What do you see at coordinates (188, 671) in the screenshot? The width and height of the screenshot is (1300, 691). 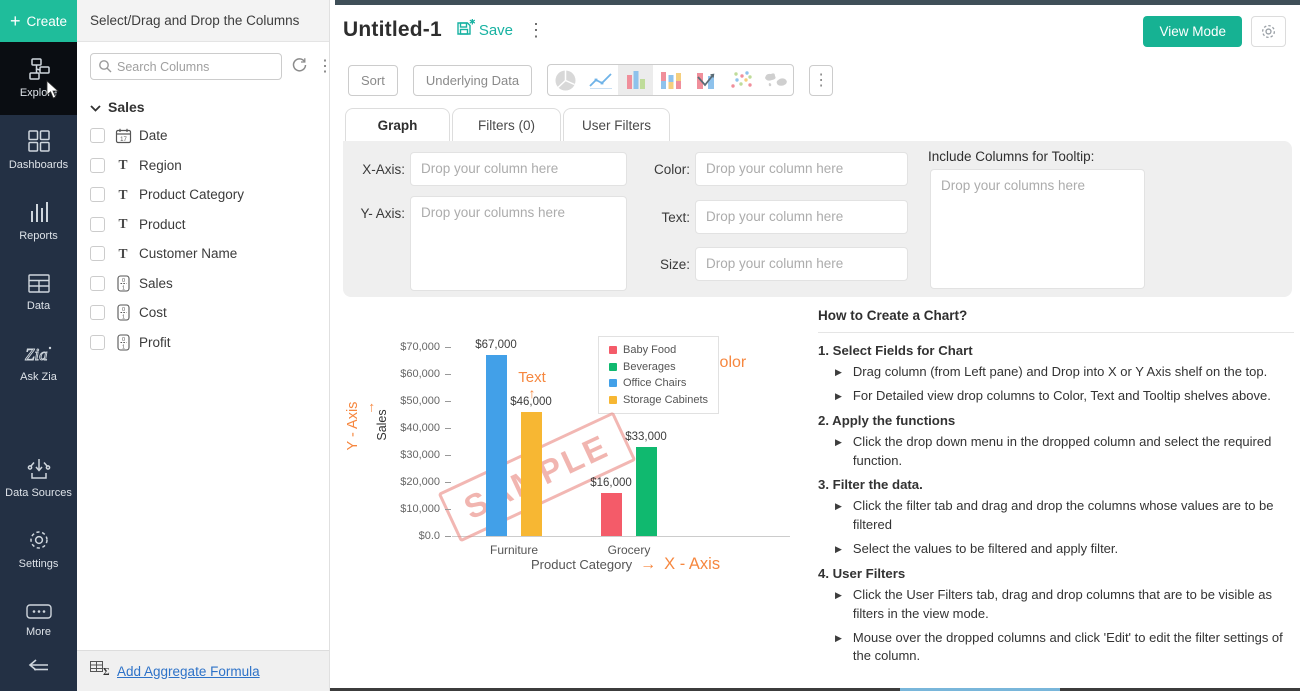 I see `add-aggregate-formula-link: Add Aggregate Formula` at bounding box center [188, 671].